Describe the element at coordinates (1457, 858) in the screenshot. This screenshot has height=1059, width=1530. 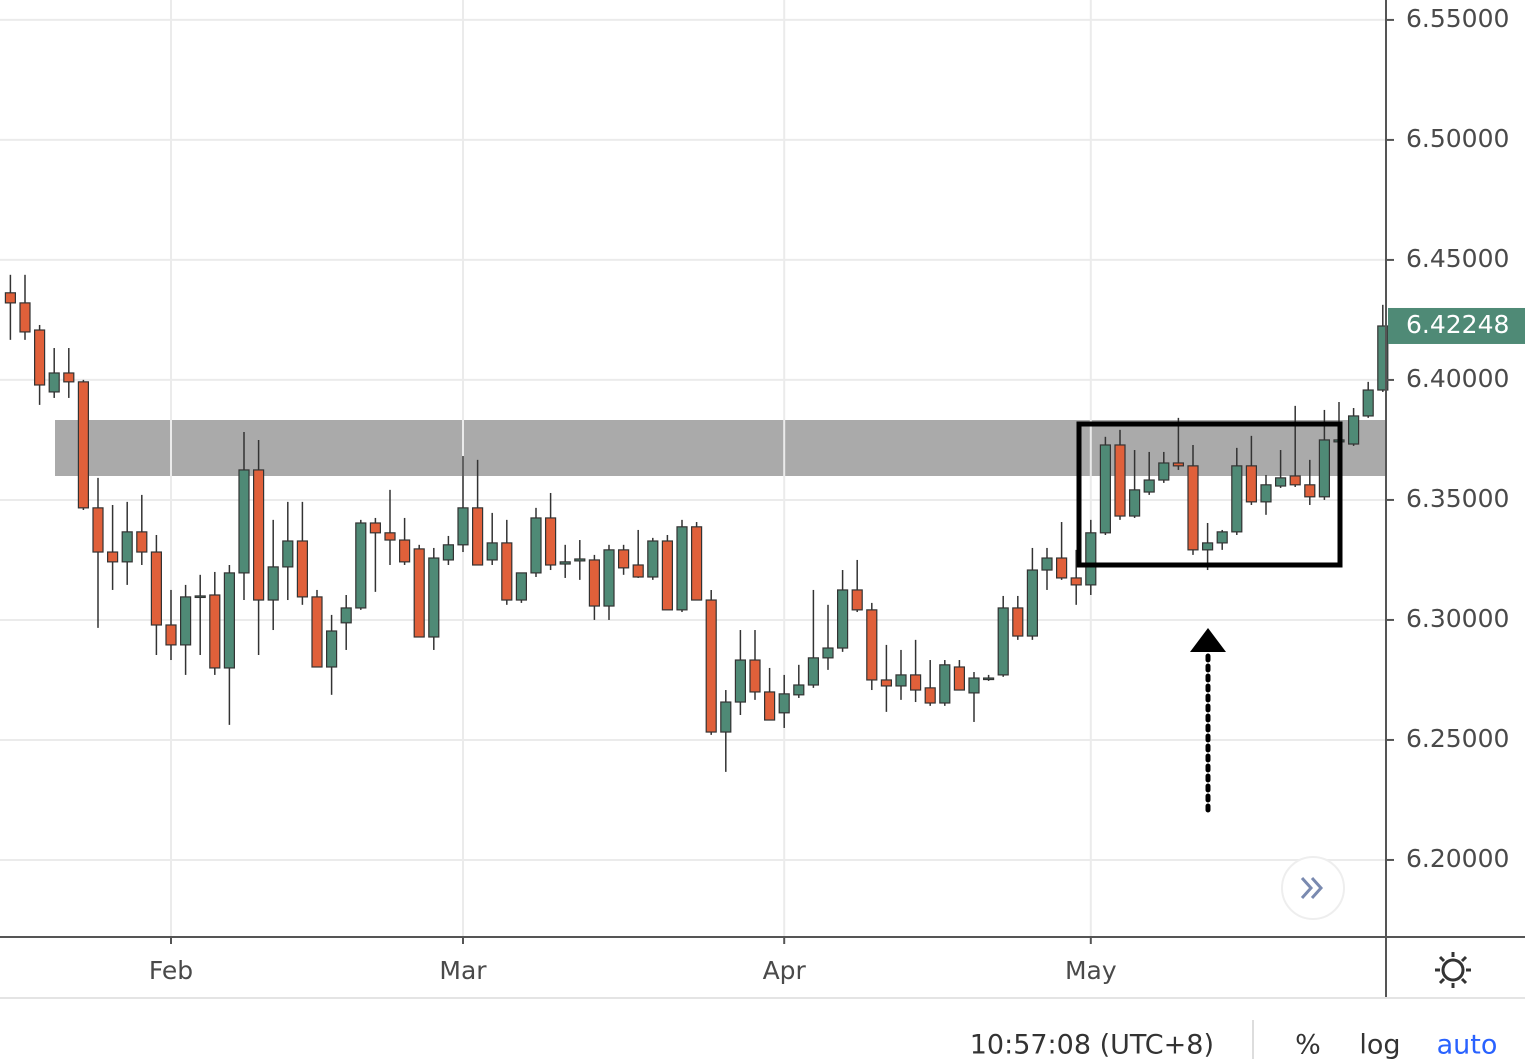
I see `y-tick-label: 6.20000` at that location.